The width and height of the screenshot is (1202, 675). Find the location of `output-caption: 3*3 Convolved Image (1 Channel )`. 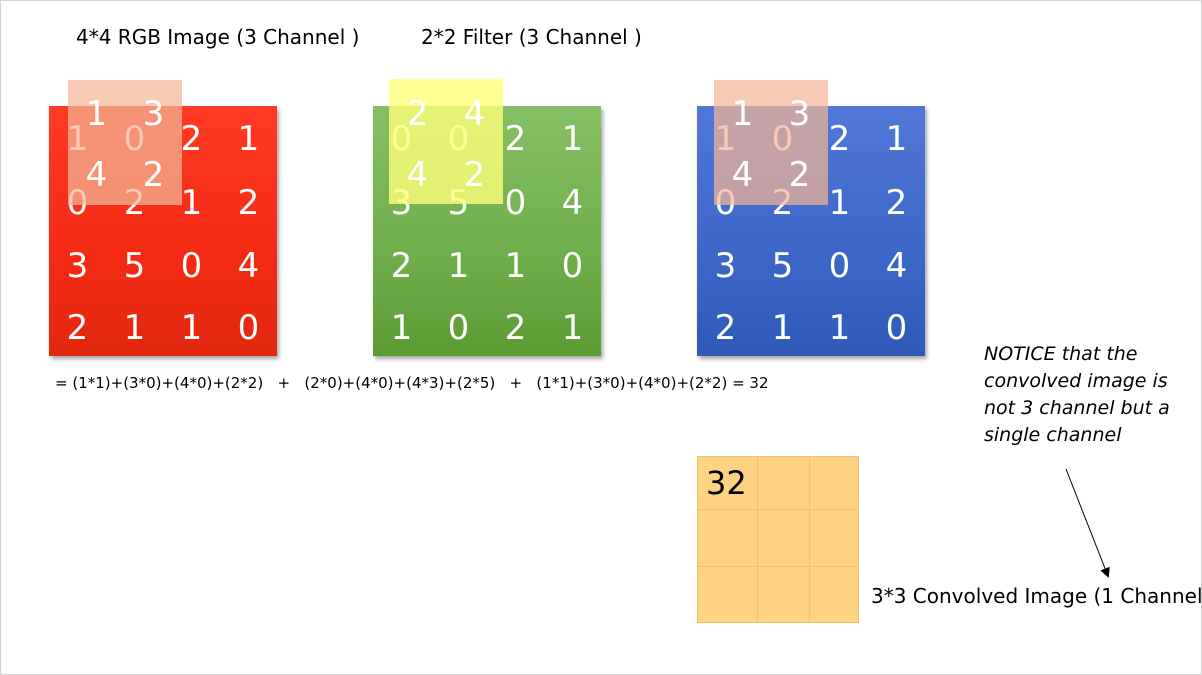

output-caption: 3*3 Convolved Image (1 Channel ) is located at coordinates (1036, 596).